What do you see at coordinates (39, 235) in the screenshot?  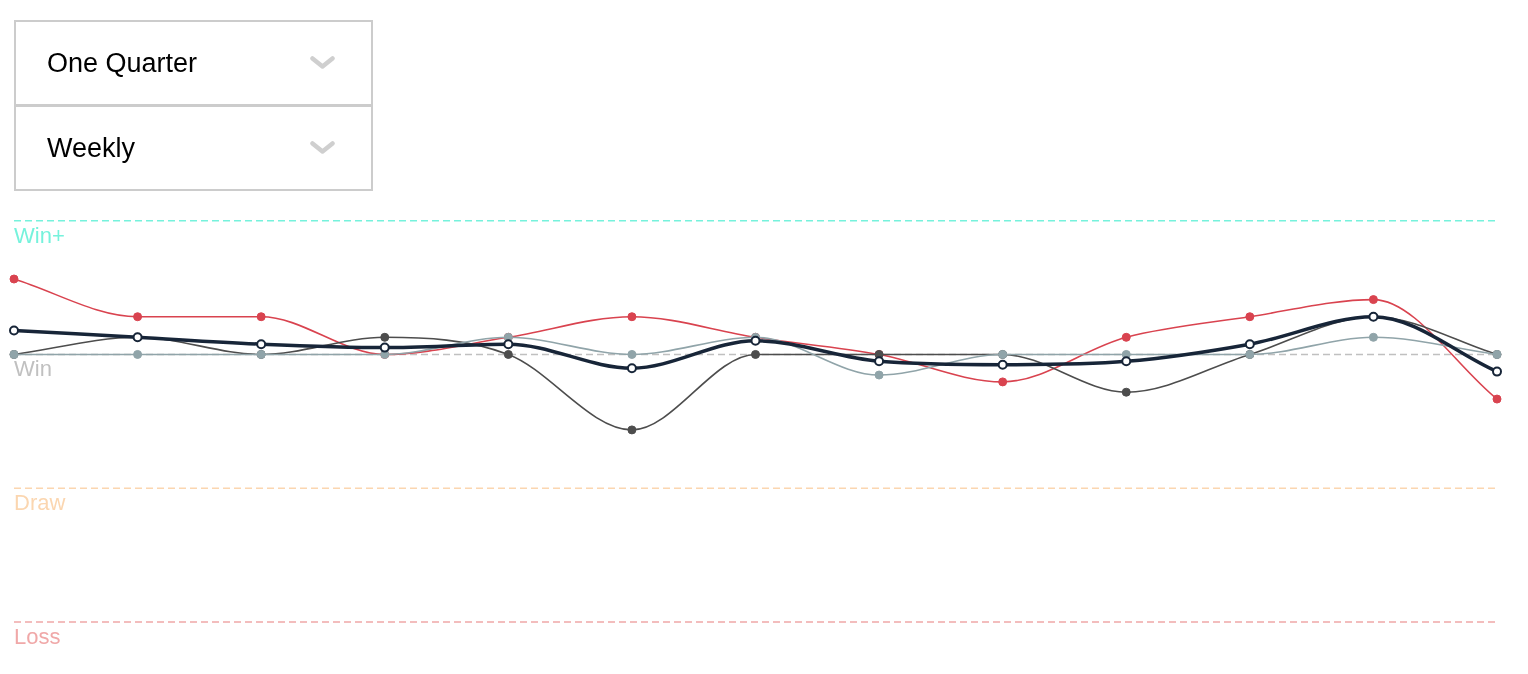 I see `ref-line-label: Win+` at bounding box center [39, 235].